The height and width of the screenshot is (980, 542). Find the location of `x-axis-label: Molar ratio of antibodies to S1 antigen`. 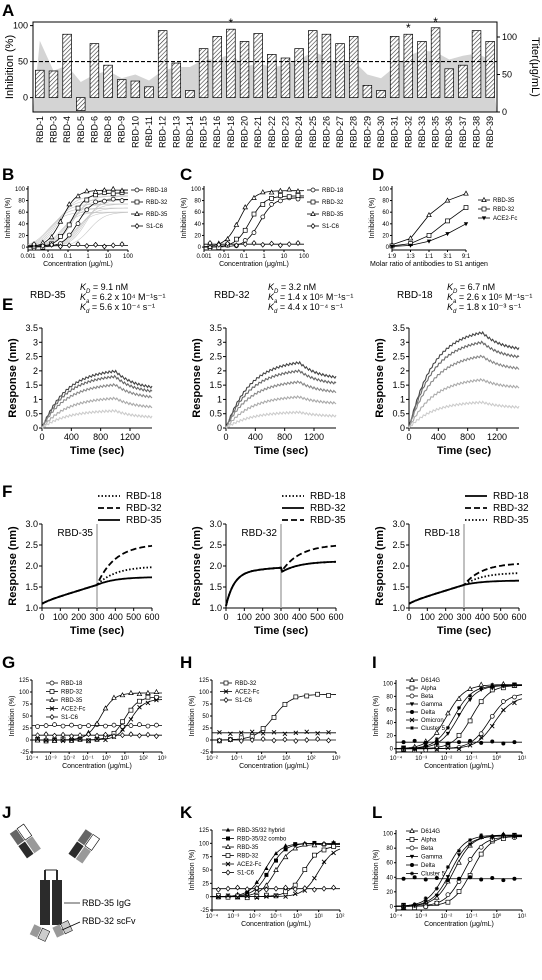

x-axis-label: Molar ratio of antibodies to S1 antigen is located at coordinates (429, 264).